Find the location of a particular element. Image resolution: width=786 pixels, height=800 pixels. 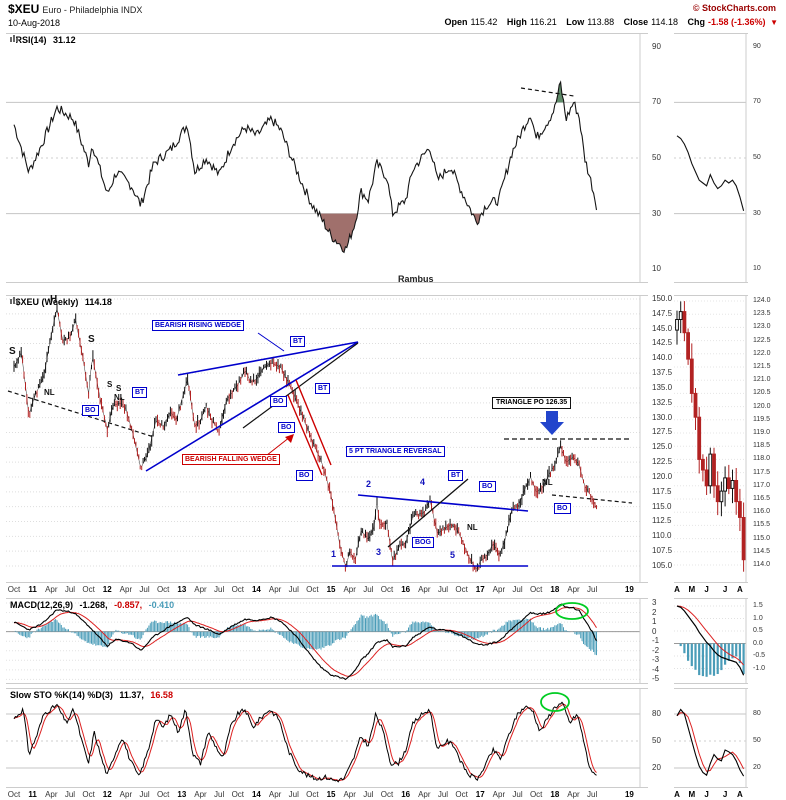

scale-label: 142.5 is located at coordinates (662, 343).